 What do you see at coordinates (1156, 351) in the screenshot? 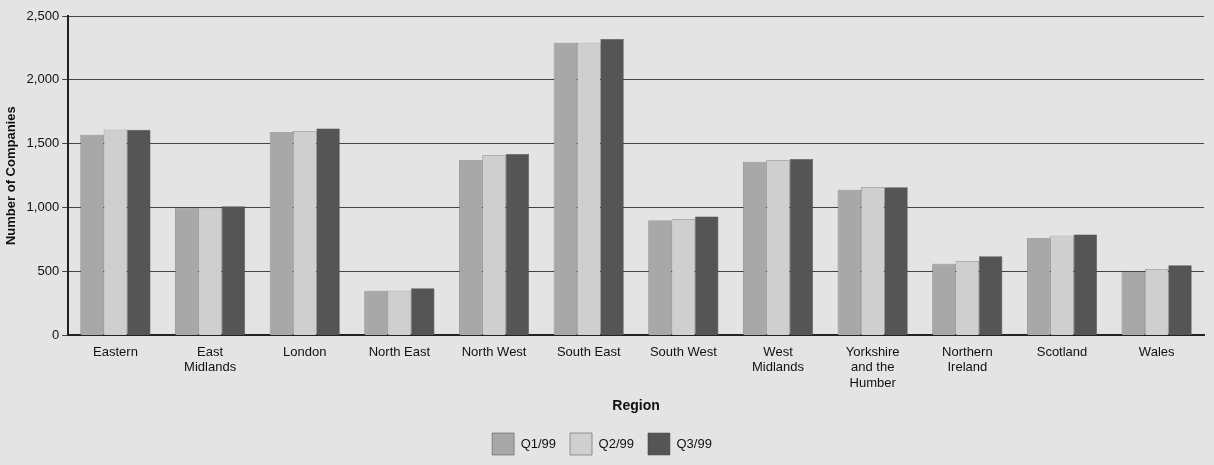
I see `x-tick-label: Wales` at bounding box center [1156, 351].